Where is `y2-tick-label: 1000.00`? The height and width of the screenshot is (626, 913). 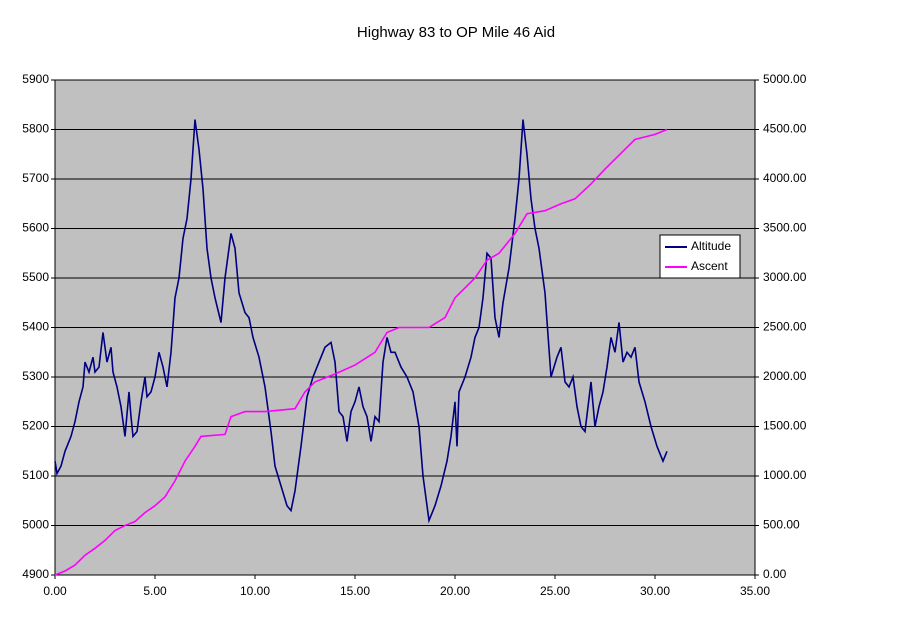 y2-tick-label: 1000.00 is located at coordinates (785, 475).